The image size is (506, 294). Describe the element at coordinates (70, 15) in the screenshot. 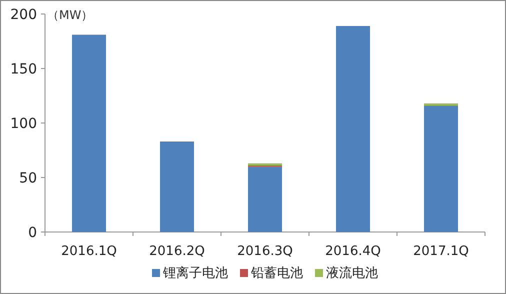

I see `y-axis-title: （MW）` at that location.